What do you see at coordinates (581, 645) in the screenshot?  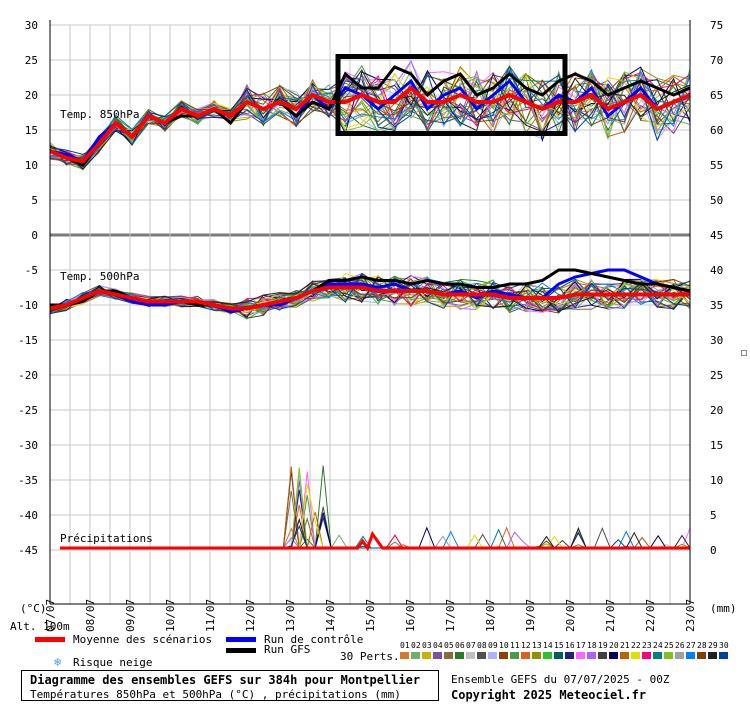 I see `pert-number: 17` at bounding box center [581, 645].